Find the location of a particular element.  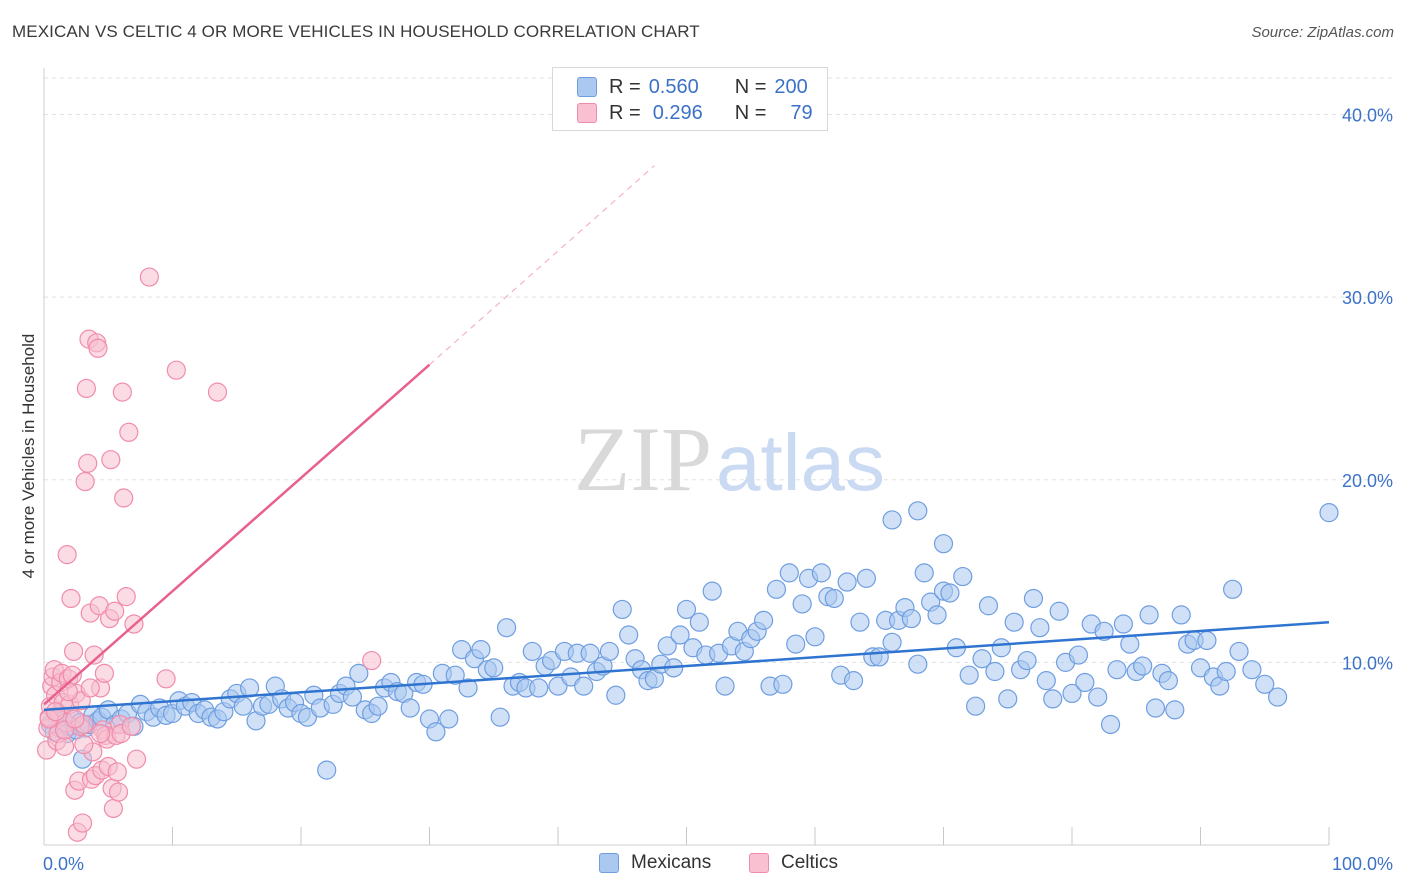

watermark-atlas: atlas is located at coordinates (800, 462).